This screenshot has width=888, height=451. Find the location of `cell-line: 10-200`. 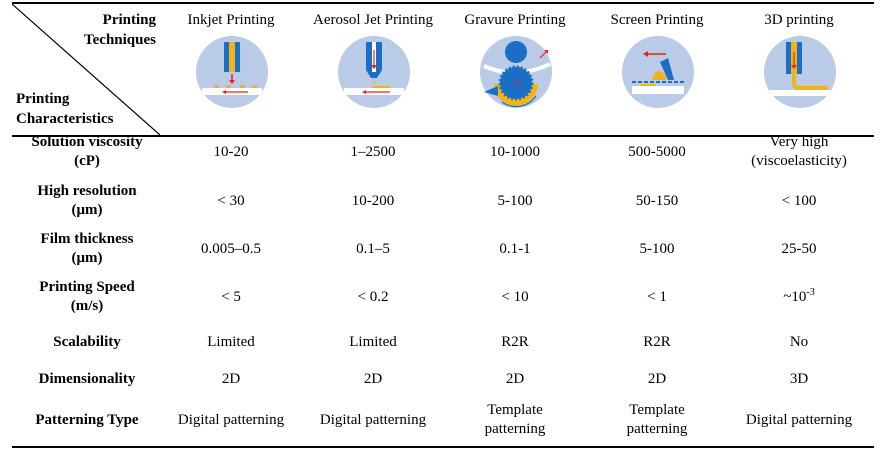

cell-line: 10-200 is located at coordinates (373, 201).